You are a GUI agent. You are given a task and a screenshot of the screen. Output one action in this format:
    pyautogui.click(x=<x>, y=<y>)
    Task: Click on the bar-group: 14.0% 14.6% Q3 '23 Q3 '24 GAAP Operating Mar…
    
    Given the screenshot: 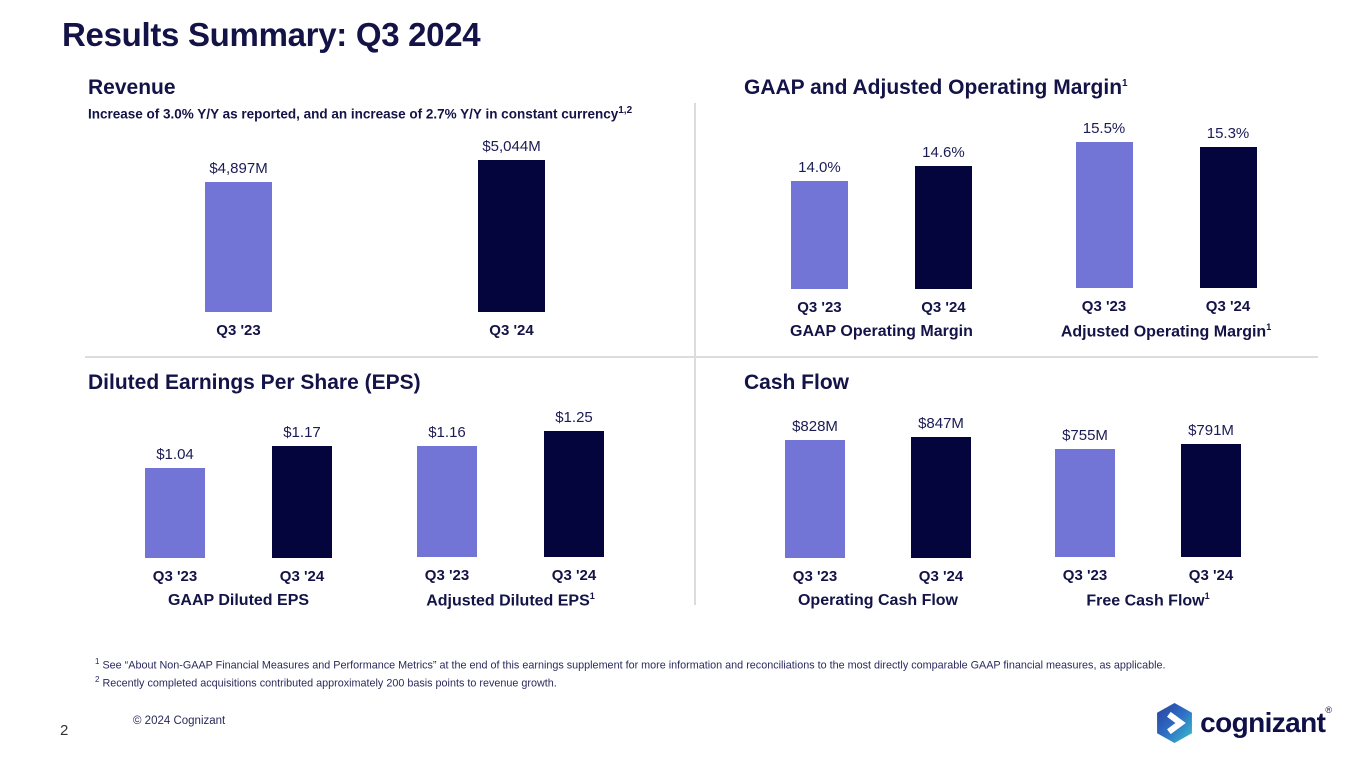 What is the action you would take?
    pyautogui.click(x=881, y=238)
    